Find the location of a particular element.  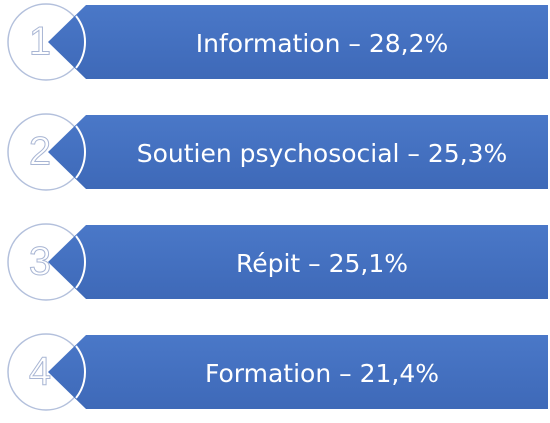

item-number: 4 is located at coordinates (40, 372).